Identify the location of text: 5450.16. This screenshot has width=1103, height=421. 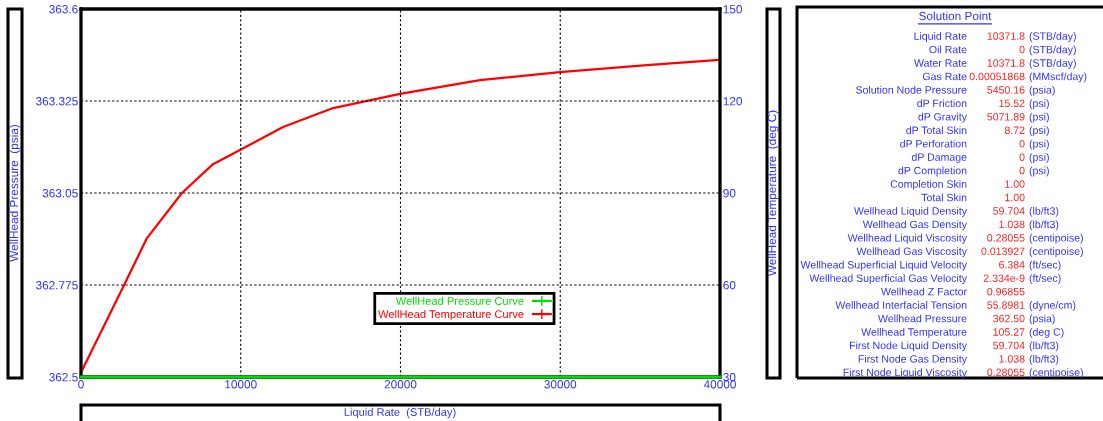
(1006, 90).